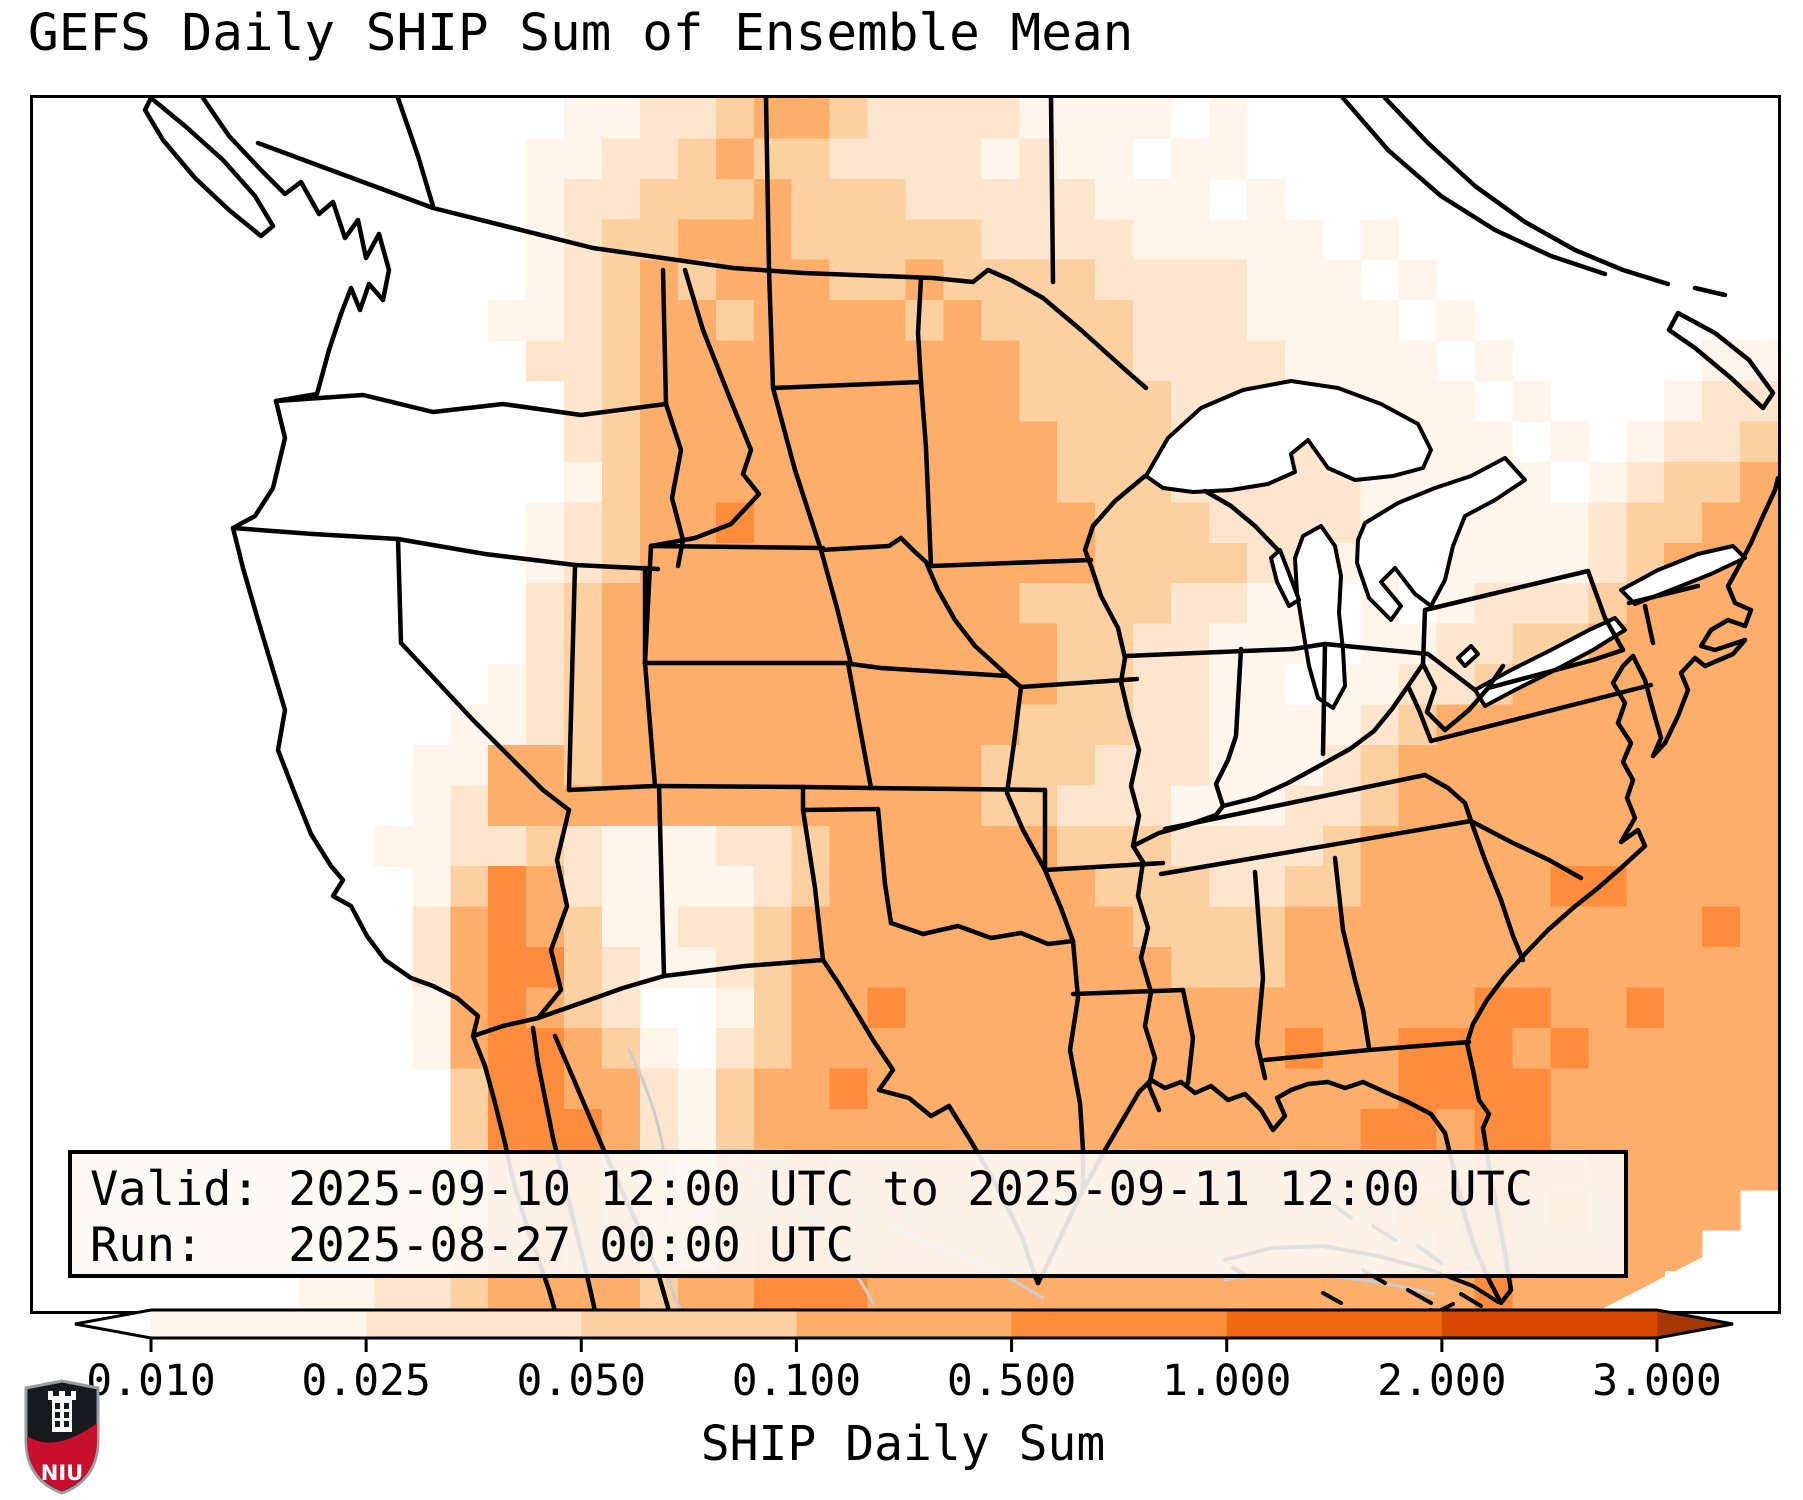  I want to click on meridian-104-fan, so click(808, 382).